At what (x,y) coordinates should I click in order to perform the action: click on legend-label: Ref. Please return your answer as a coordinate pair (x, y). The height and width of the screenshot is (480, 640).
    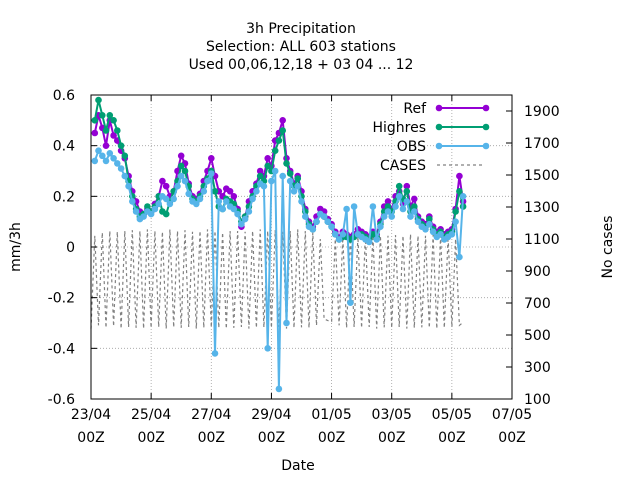
    Looking at the image, I should click on (415, 109).